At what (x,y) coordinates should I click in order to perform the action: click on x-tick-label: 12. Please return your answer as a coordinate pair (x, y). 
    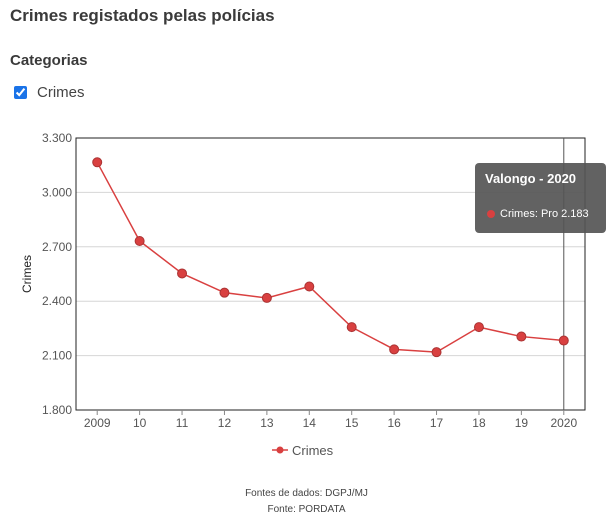
    Looking at the image, I should click on (225, 423).